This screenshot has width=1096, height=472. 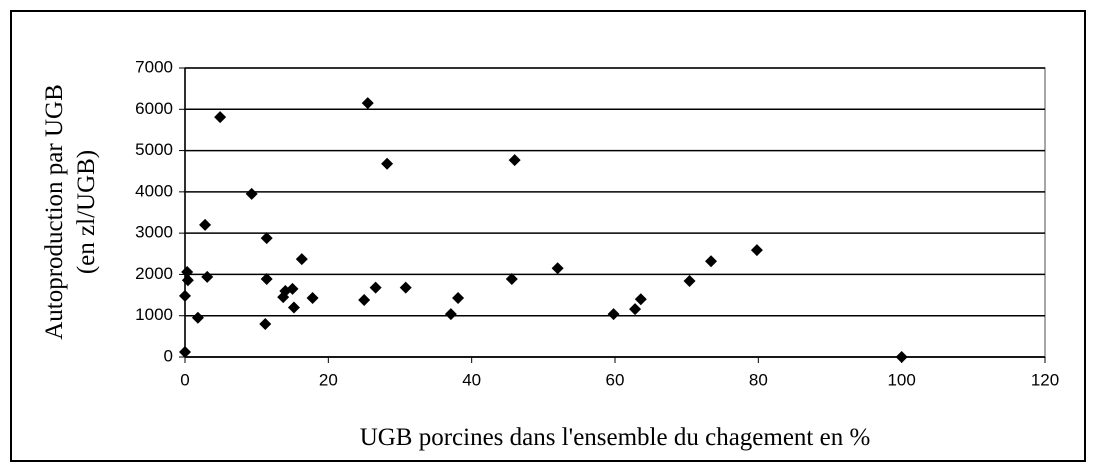 I want to click on y-tick-label: 5000, so click(x=154, y=149).